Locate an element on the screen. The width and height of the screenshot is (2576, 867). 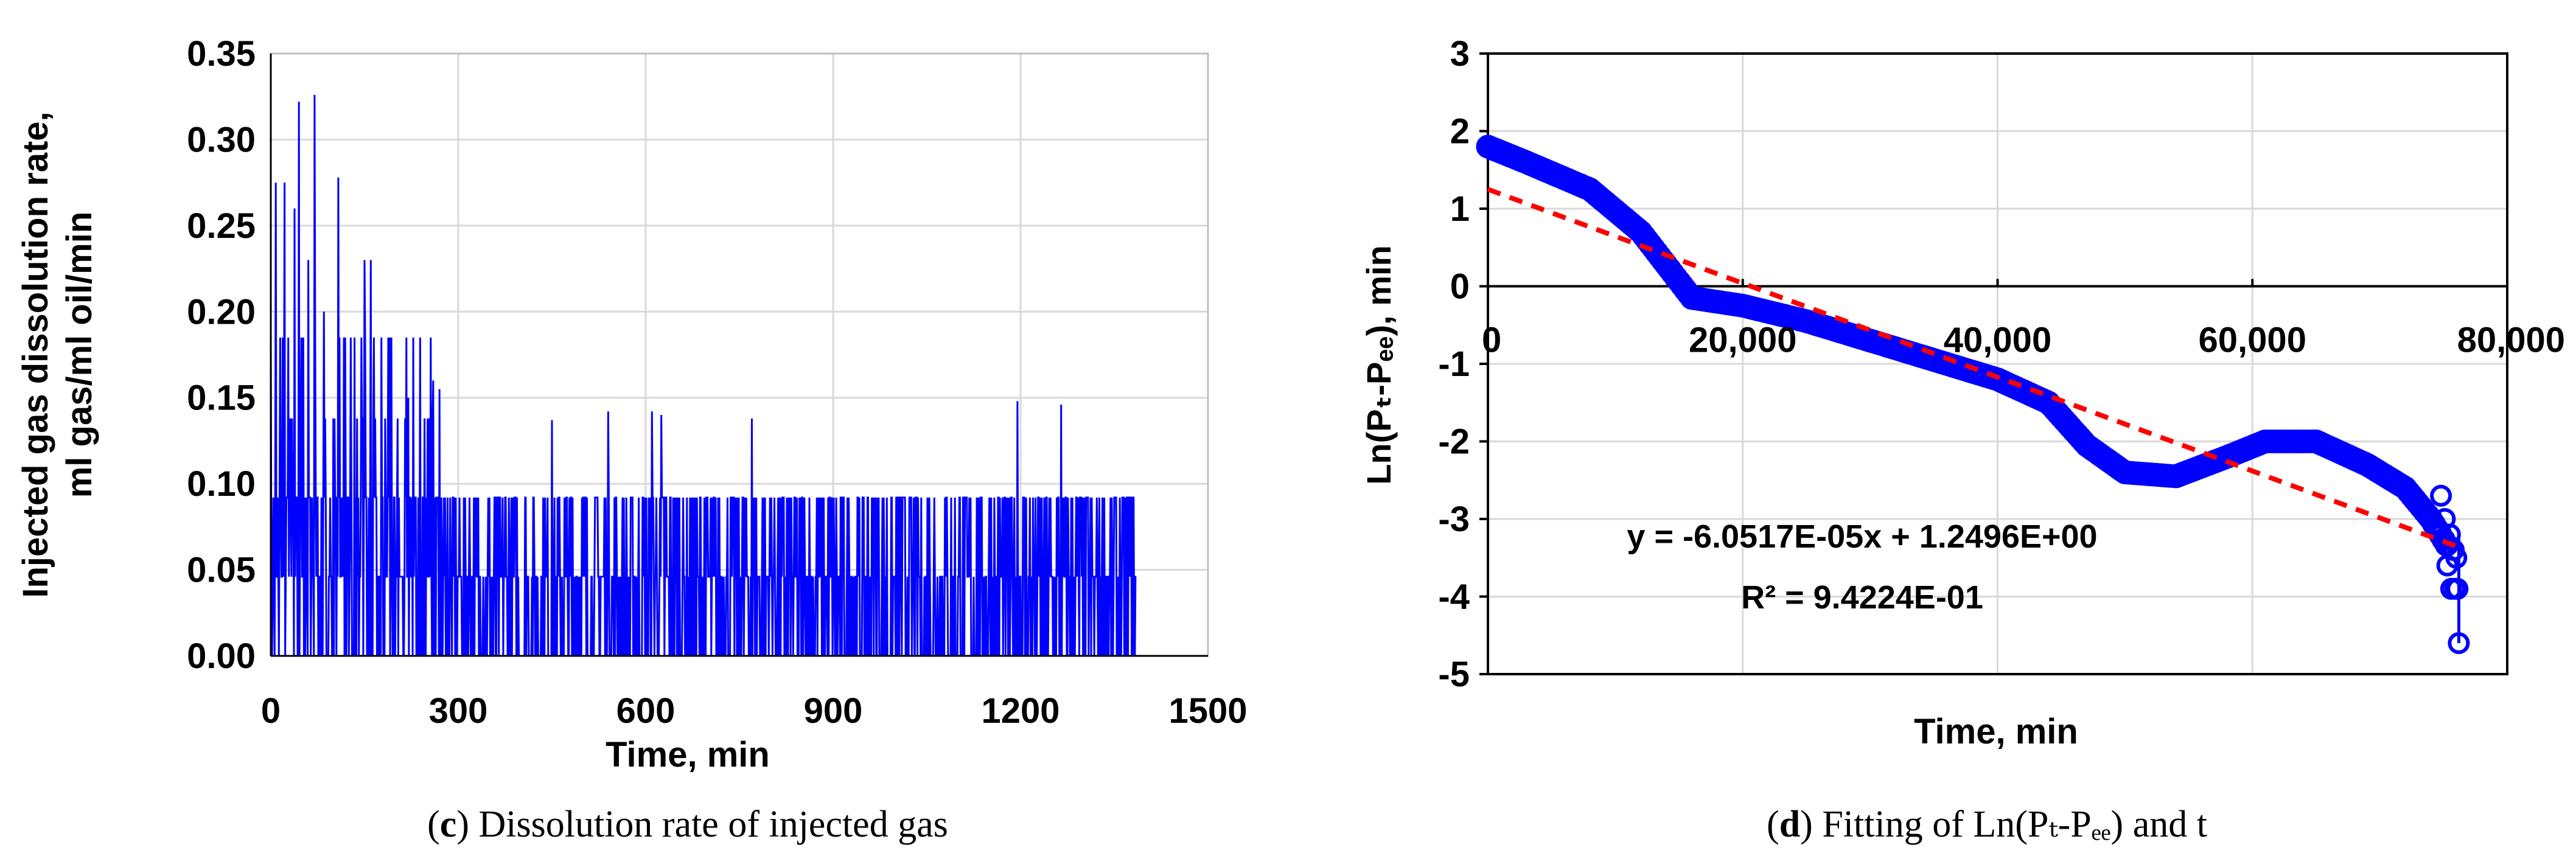
panel-c-x-tick-label: 900 is located at coordinates (833, 711).